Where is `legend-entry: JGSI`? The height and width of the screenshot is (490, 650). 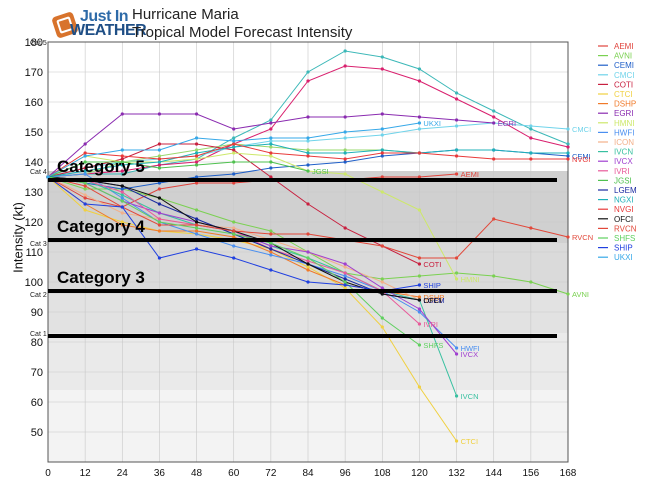
legend-entry: JGSI is located at coordinates (623, 180).